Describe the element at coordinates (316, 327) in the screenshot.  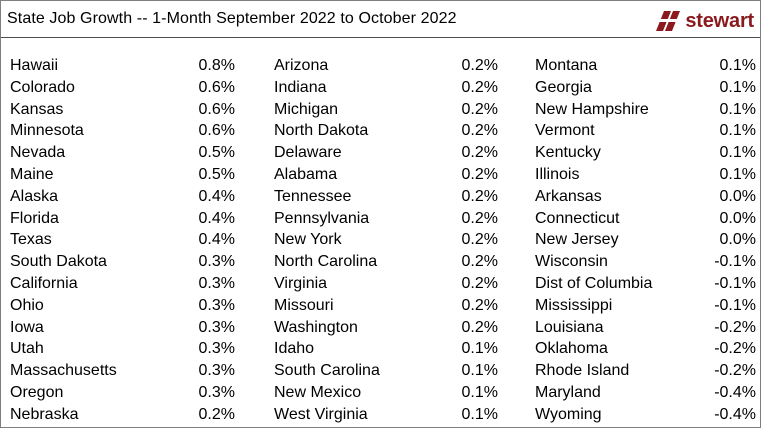
I see `state-name: Washington` at that location.